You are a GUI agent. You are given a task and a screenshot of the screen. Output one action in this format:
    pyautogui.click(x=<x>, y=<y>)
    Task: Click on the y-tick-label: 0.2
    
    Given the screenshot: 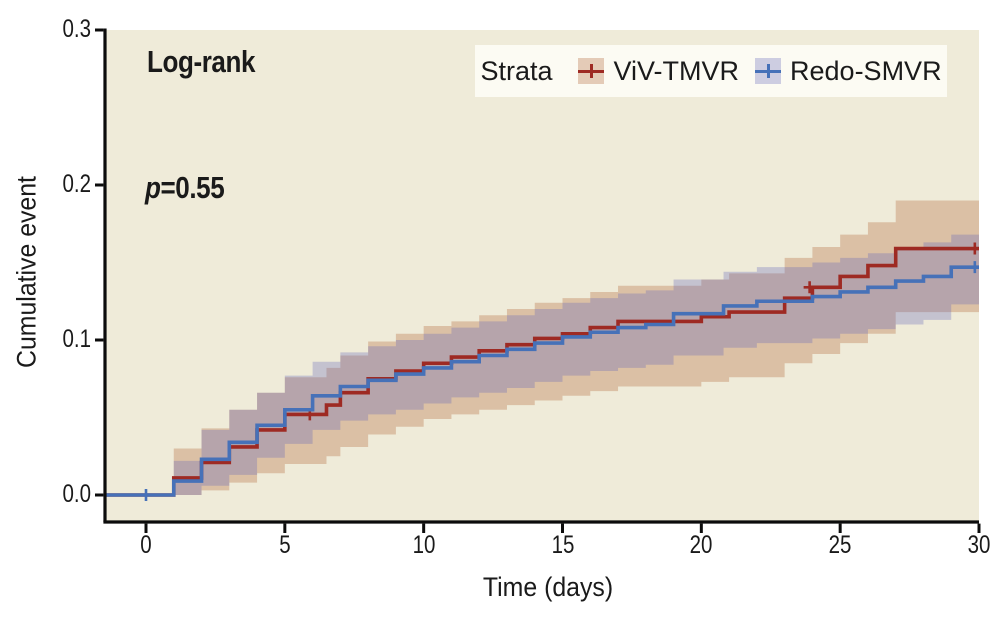 What is the action you would take?
    pyautogui.click(x=76, y=184)
    